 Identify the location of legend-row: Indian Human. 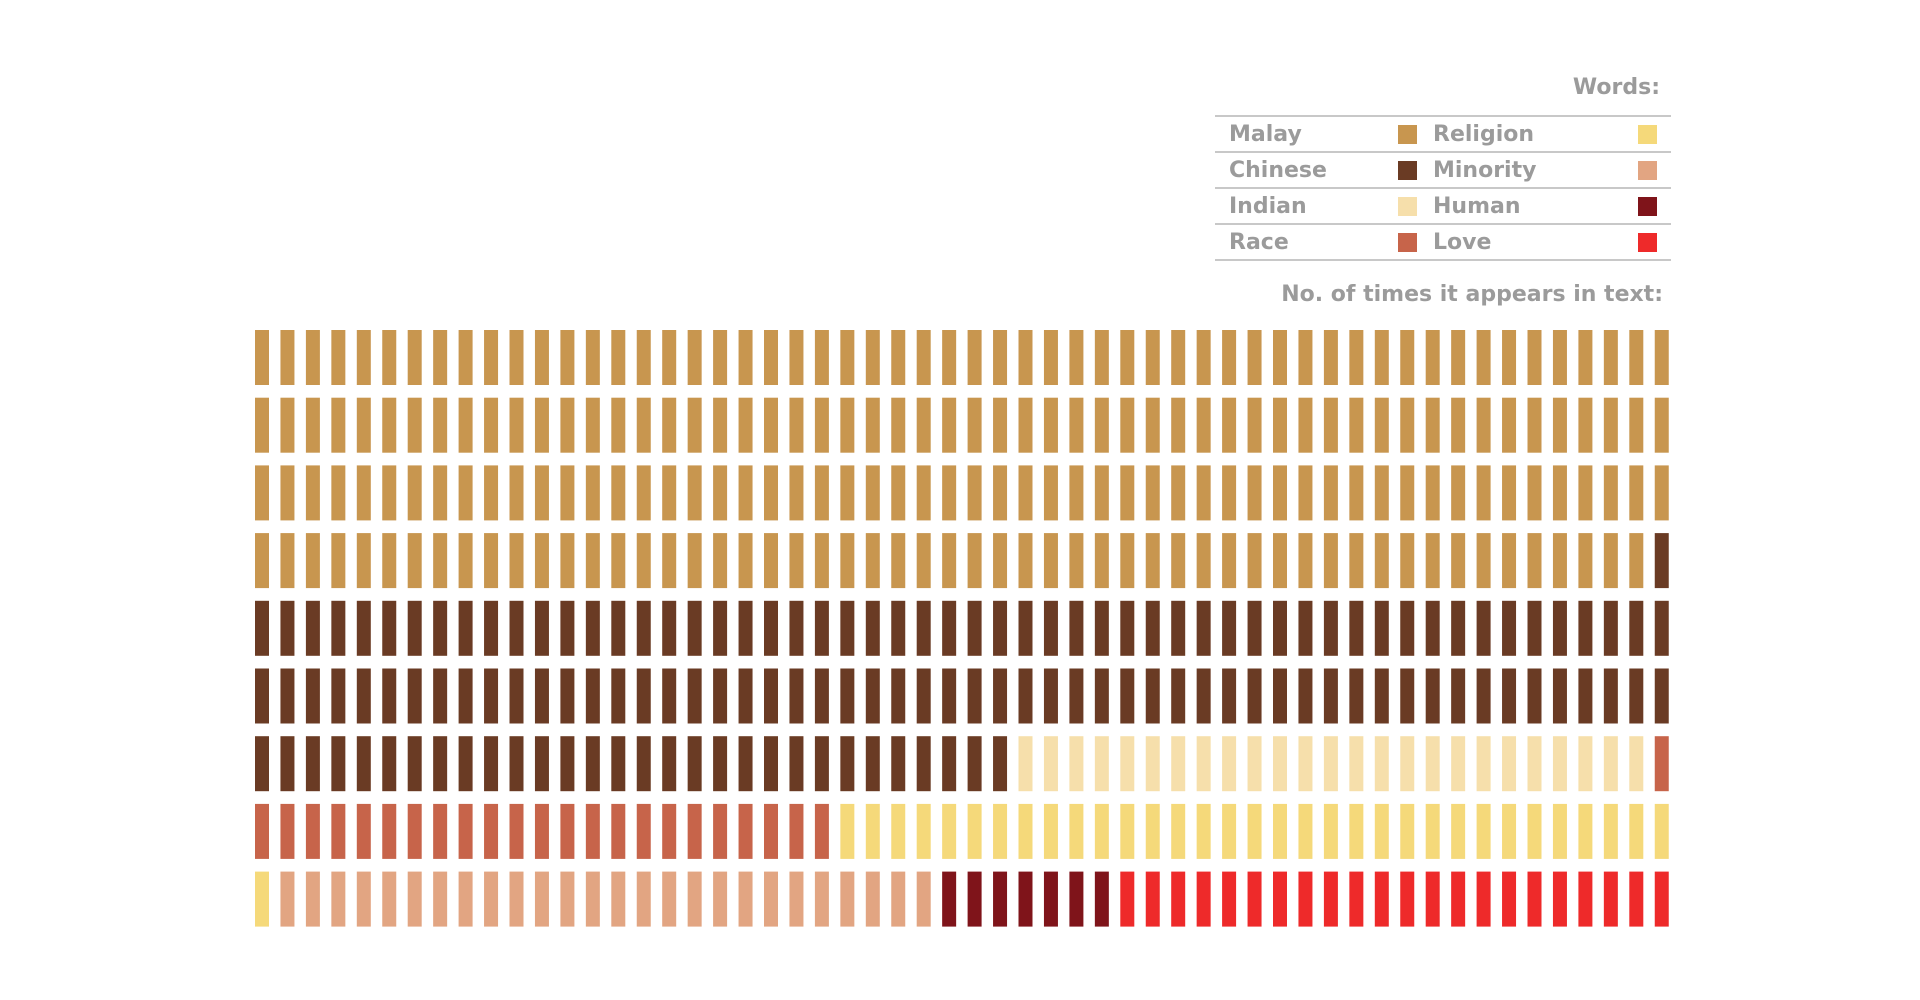
(1443, 207).